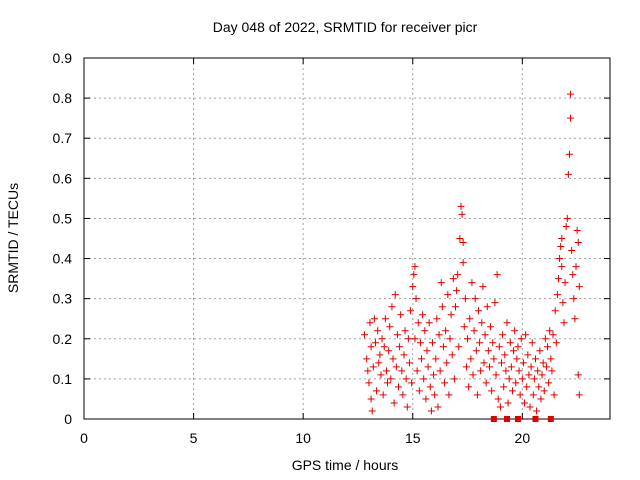  I want to click on flagged-point, so click(550, 419).